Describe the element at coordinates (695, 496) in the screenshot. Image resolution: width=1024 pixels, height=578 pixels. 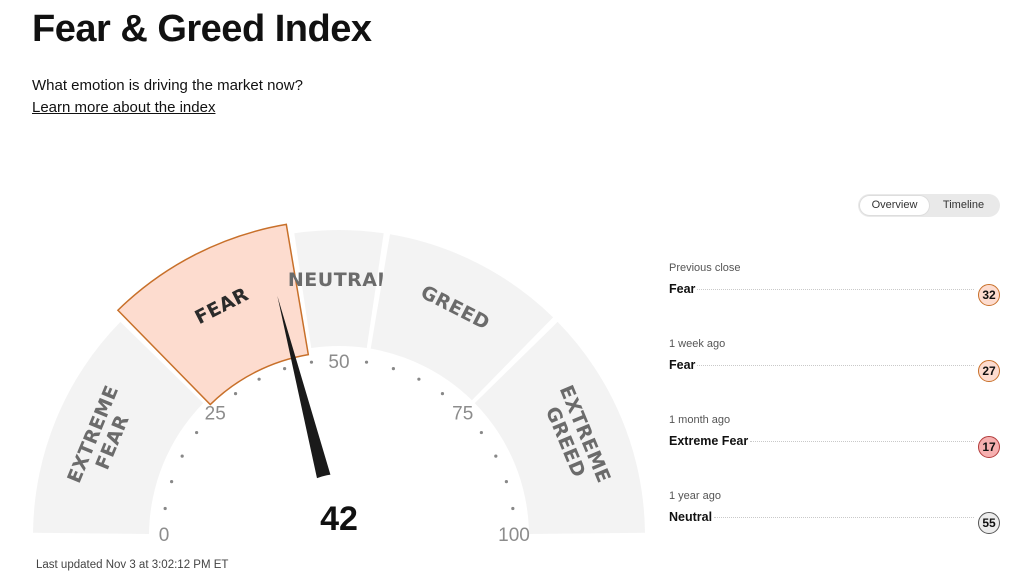
I see `history-when: 1 year ago` at that location.